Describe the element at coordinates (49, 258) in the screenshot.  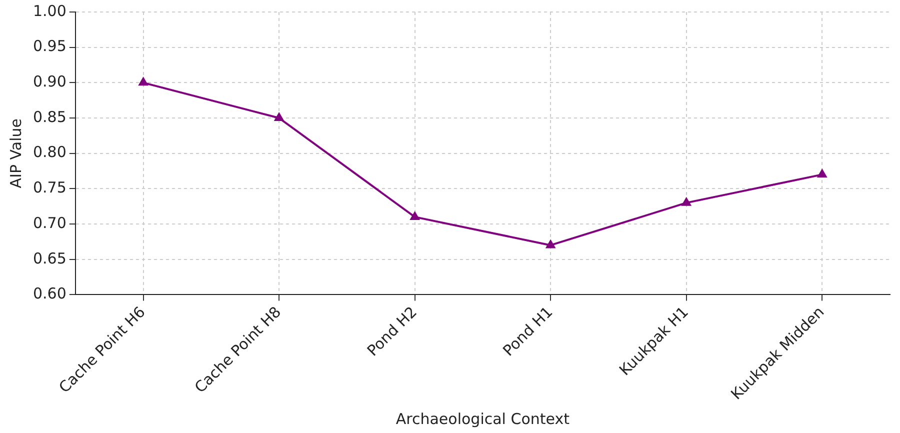
I see `y-tick-label: 0.65` at that location.